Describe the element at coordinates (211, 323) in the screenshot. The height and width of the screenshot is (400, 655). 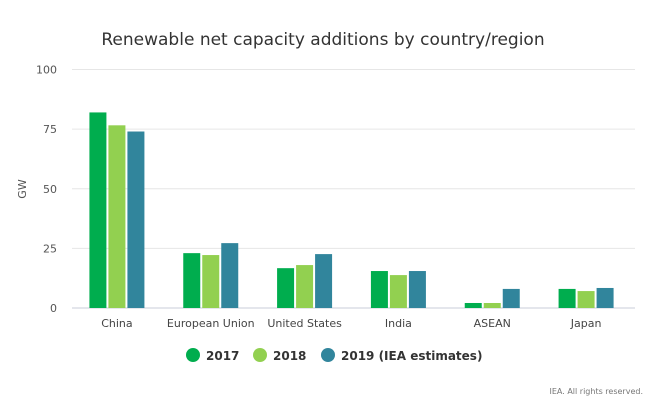
I see `x-tick-label: European Union` at that location.